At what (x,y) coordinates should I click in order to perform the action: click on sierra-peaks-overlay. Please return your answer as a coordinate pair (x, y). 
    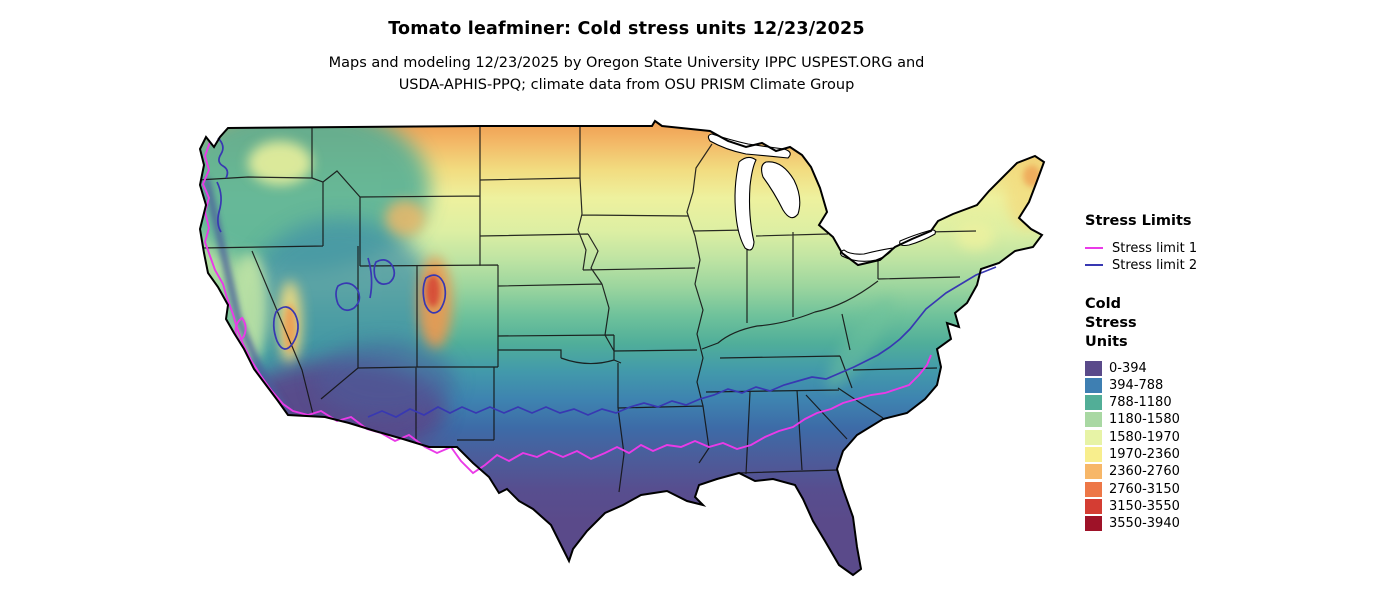
    Looking at the image, I should click on (290, 328).